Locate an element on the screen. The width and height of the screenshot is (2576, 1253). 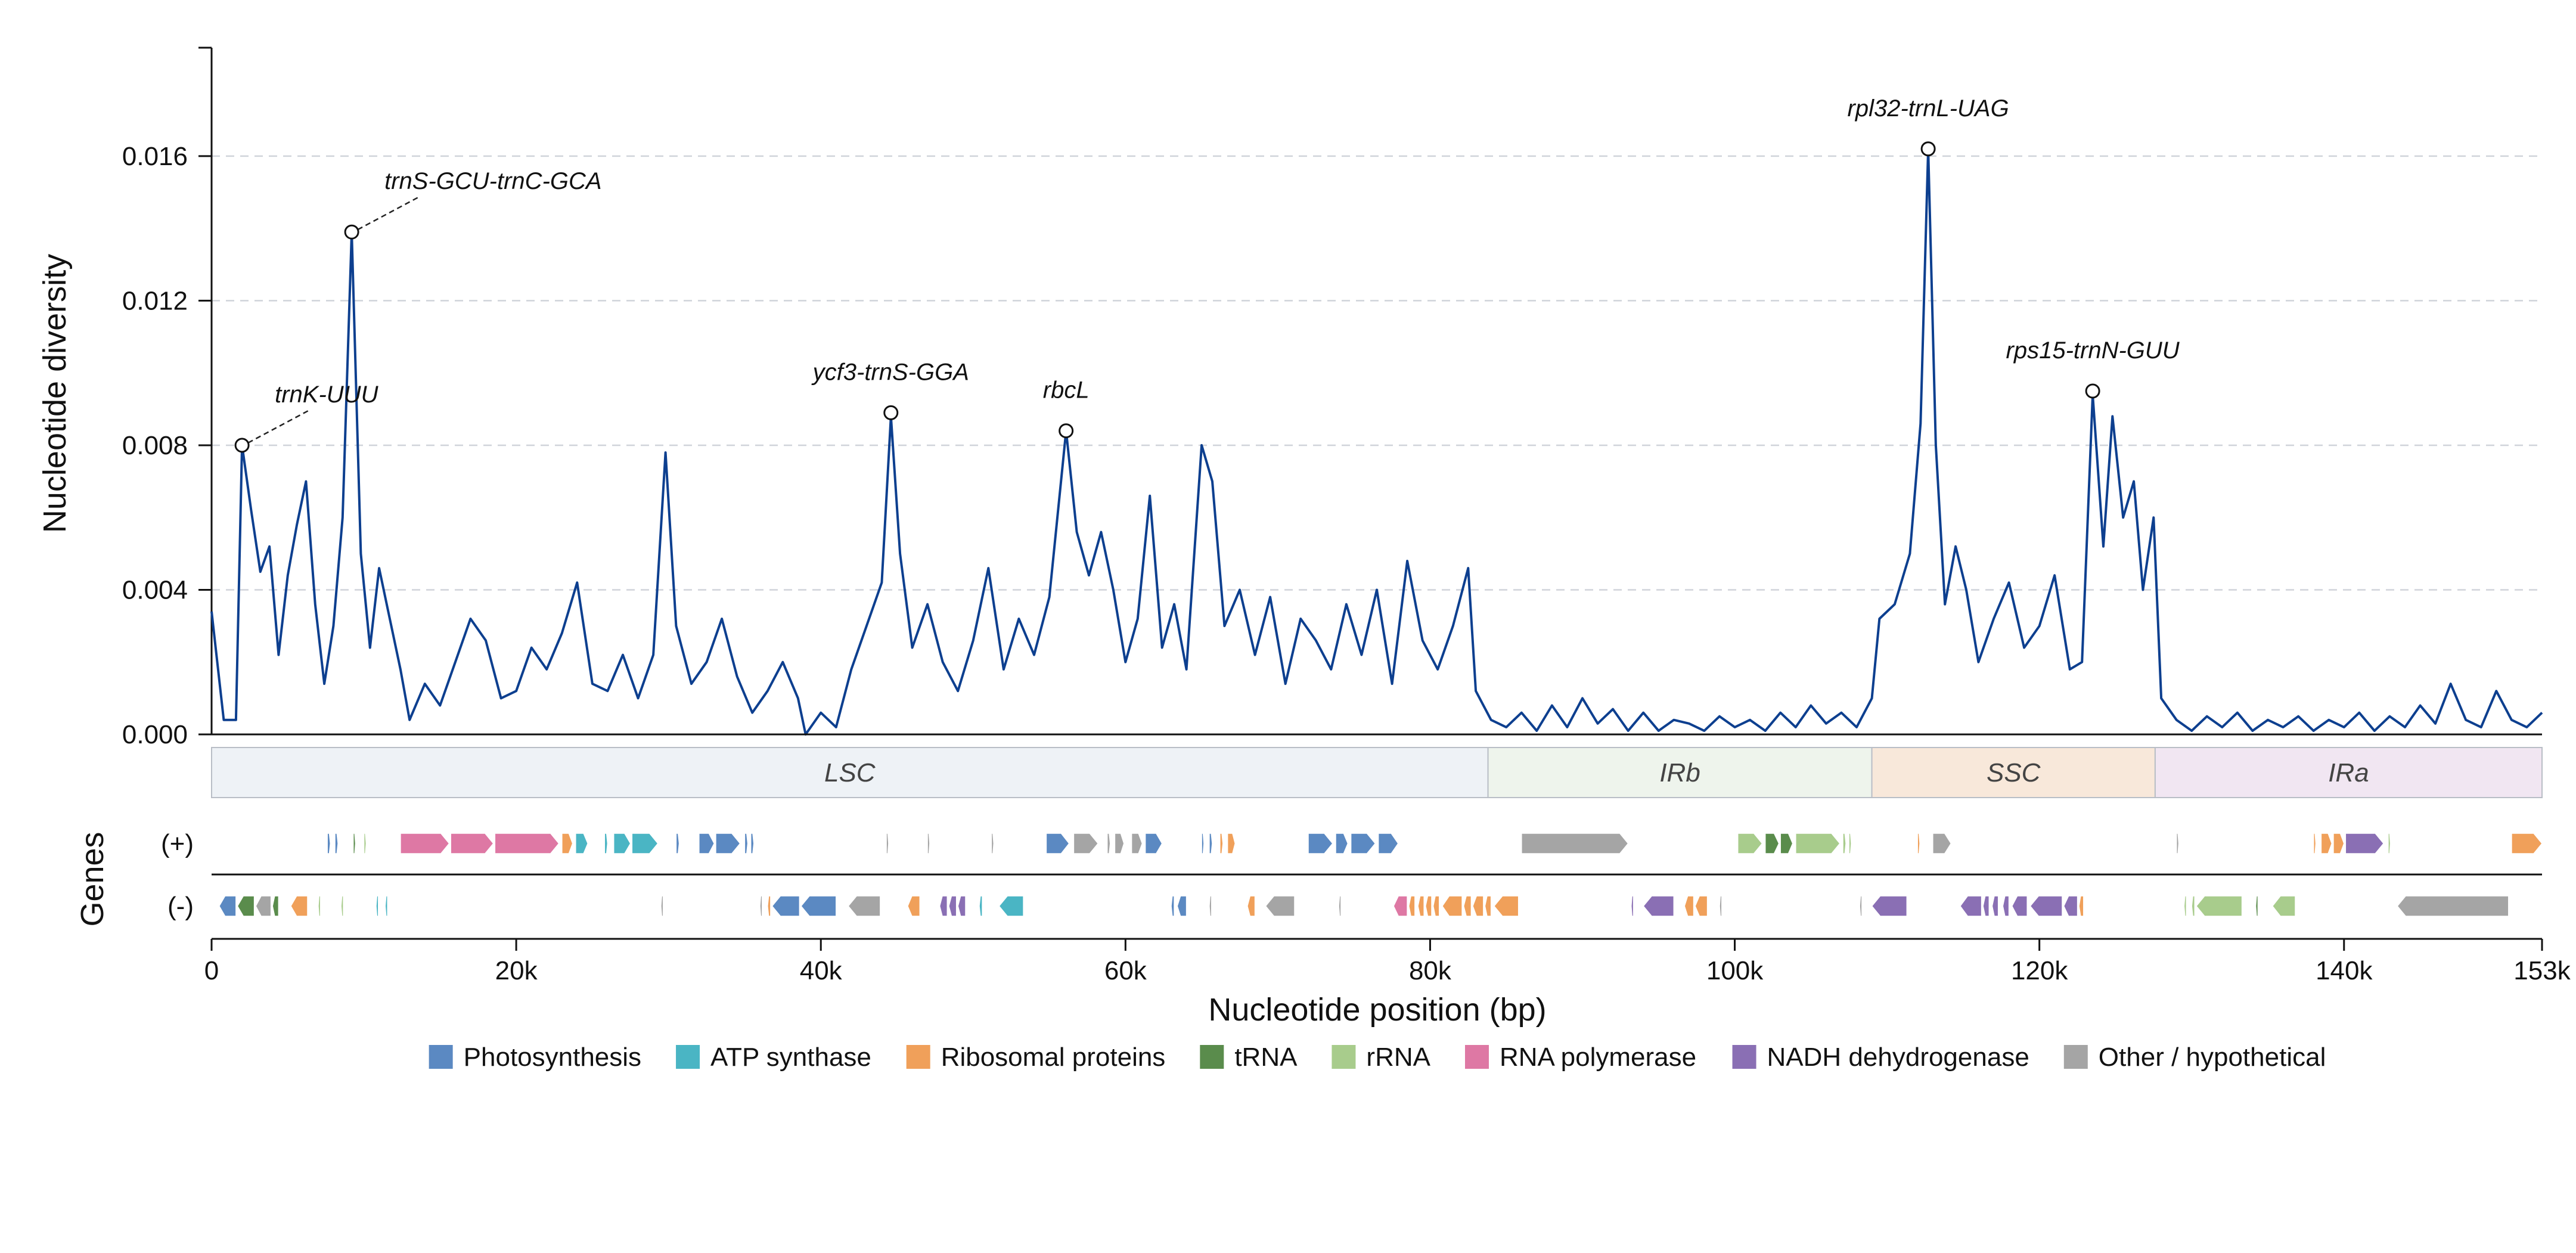
y-axis-title: Nucleotide diversity is located at coordinates (55, 393).